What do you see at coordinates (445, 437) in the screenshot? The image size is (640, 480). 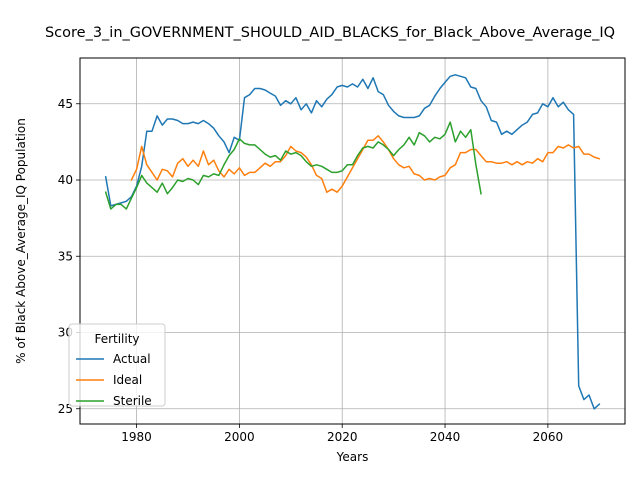 I see `x-tick-label: 2040` at bounding box center [445, 437].